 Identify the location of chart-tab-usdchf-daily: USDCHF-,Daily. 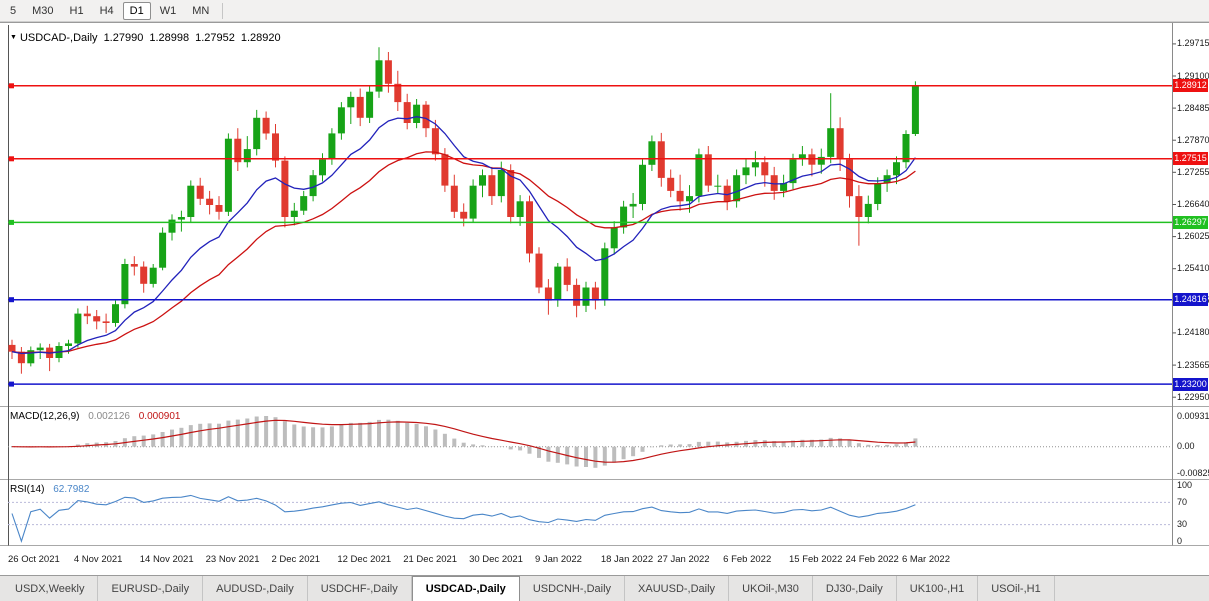
(360, 588).